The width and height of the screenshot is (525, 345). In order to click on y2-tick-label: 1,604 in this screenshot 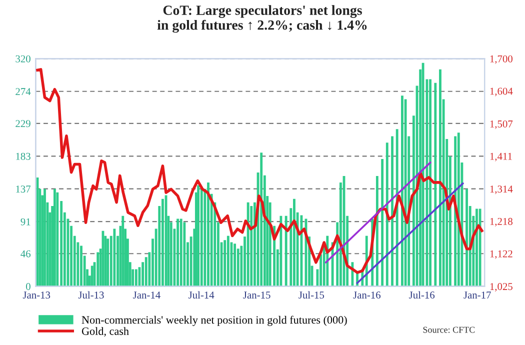, I will do `click(501, 92)`.